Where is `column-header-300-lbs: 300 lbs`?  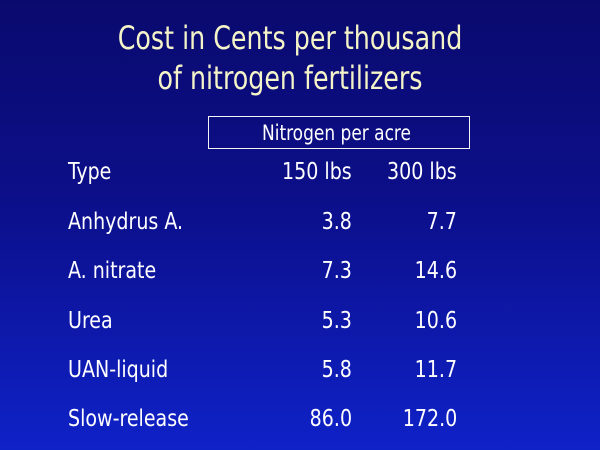
column-header-300-lbs: 300 lbs is located at coordinates (422, 172).